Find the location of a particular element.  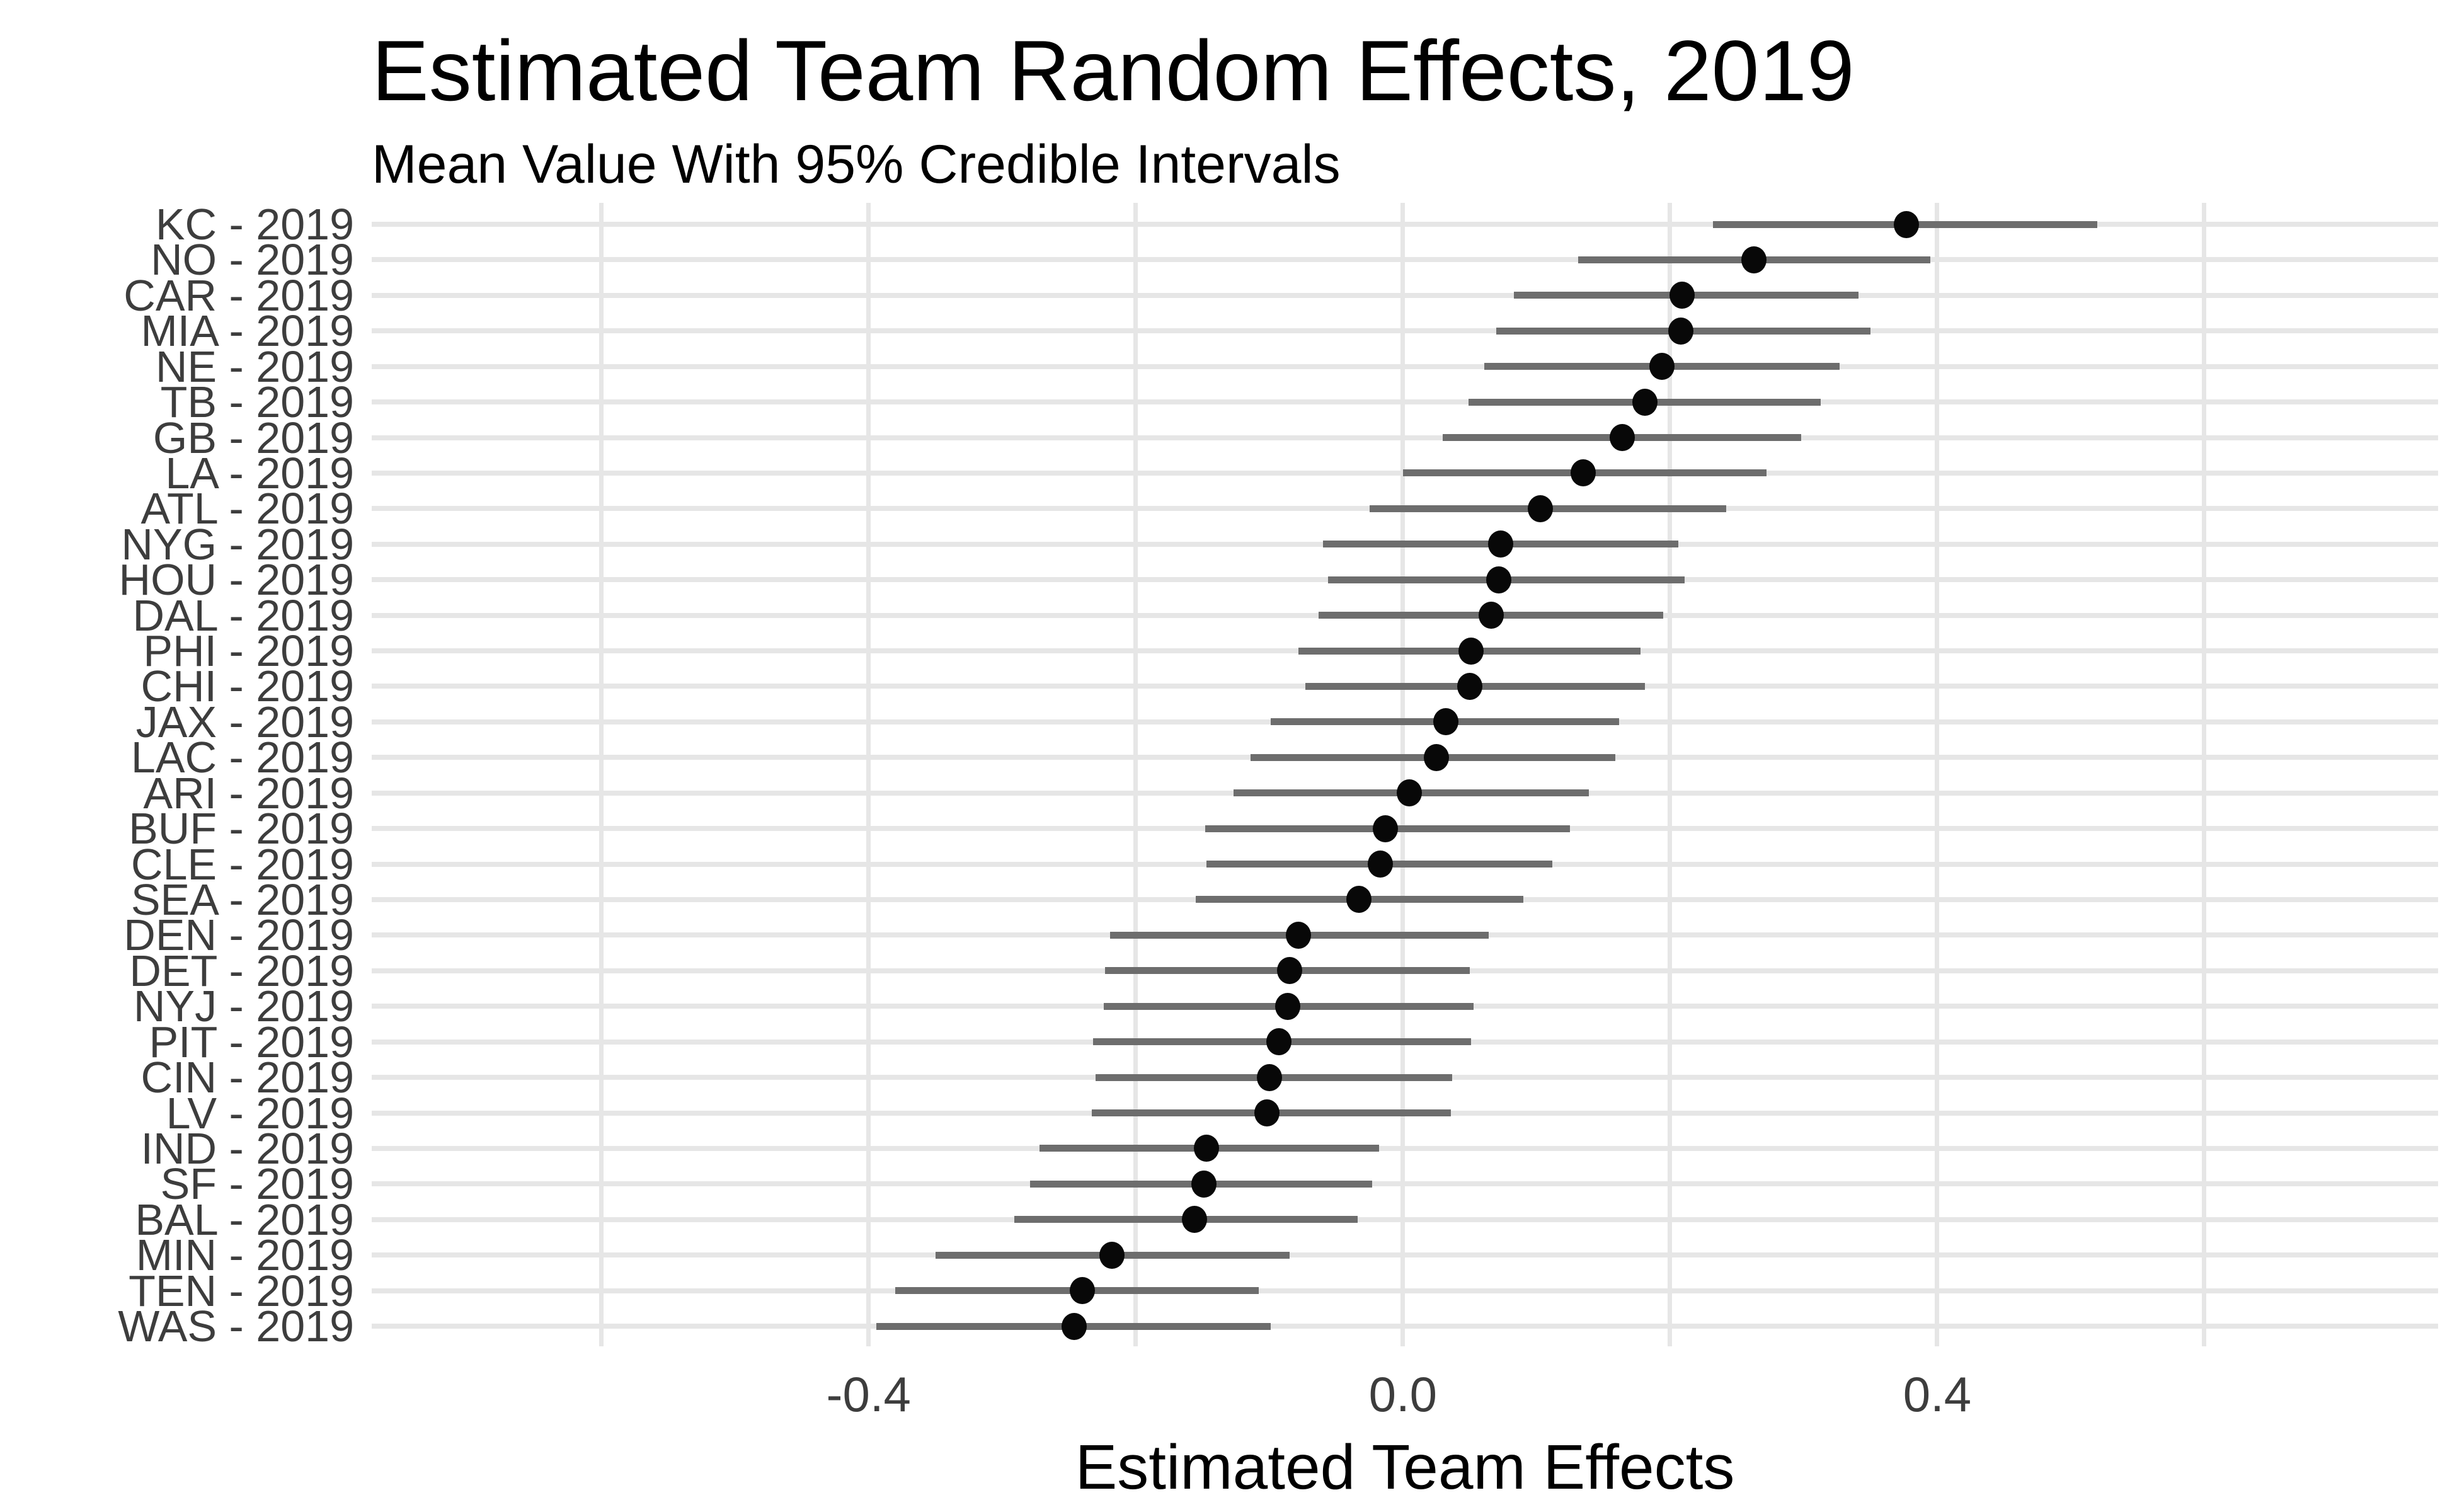

y-axis-label: DEN - 2019 is located at coordinates (238, 935).